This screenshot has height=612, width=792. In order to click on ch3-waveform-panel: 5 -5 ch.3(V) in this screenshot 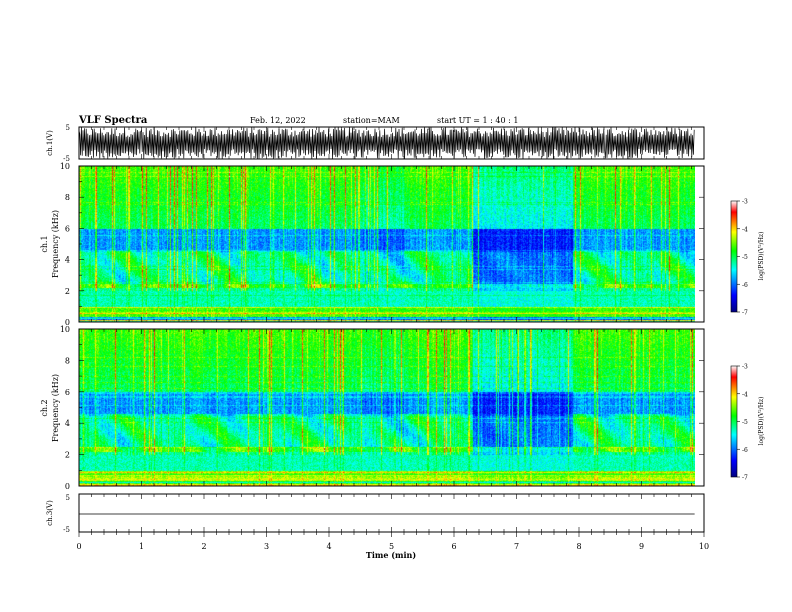, I will do `click(375, 515)`.